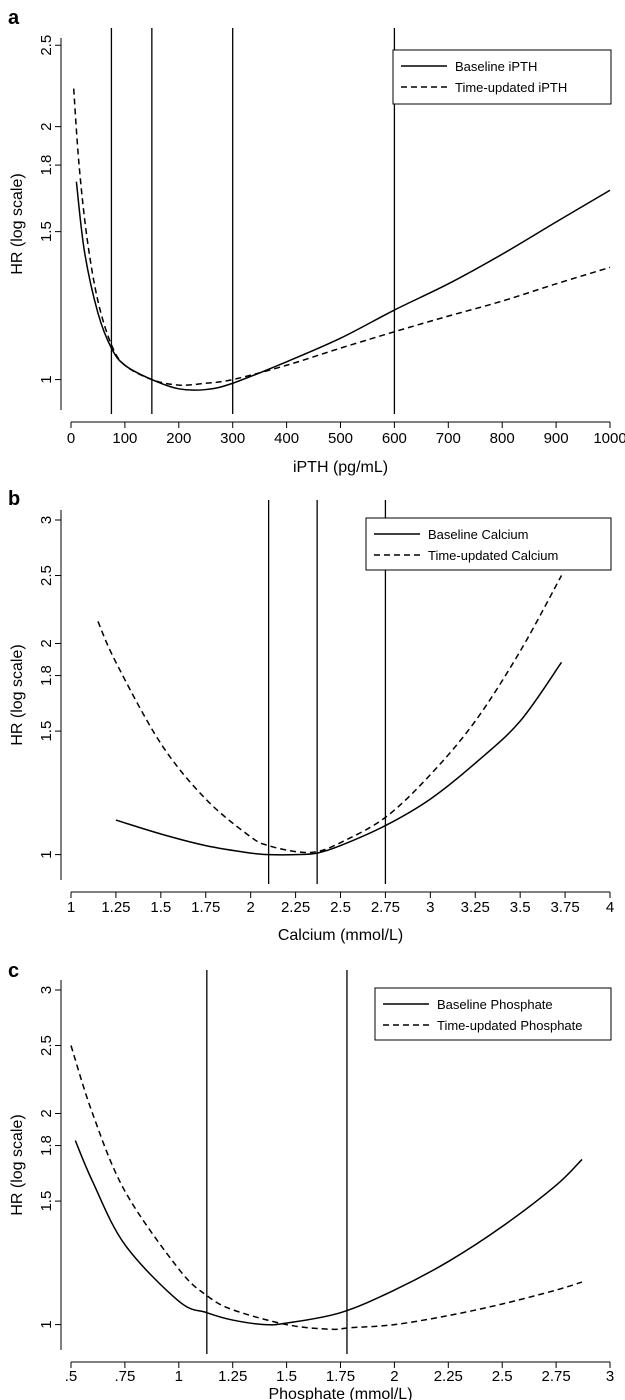 This screenshot has width=625, height=1400. I want to click on legend: Baseline Phosphate Time-updated Phosphate, so click(493, 1014).